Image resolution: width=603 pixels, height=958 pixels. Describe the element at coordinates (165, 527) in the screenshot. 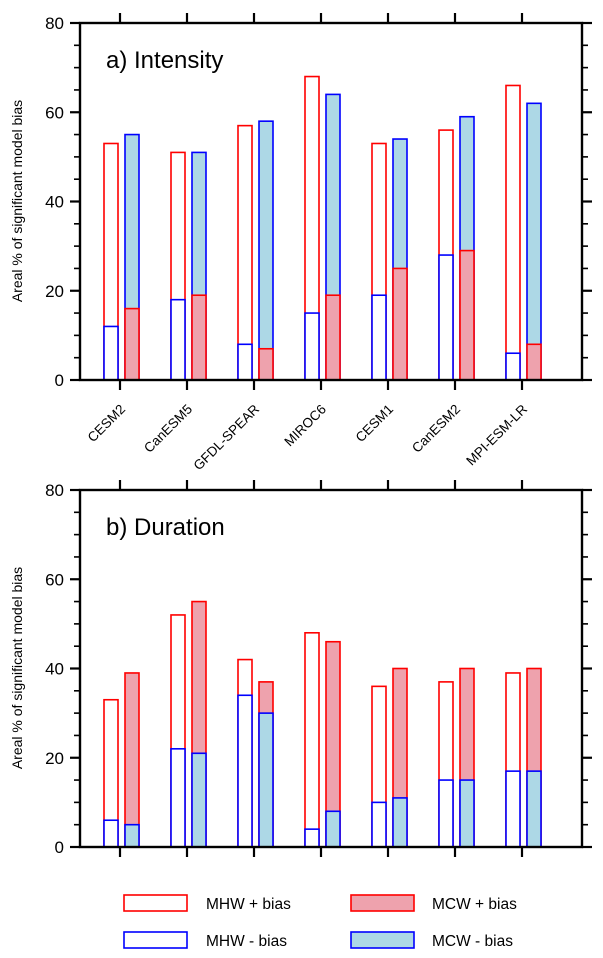

I see `panel-title-duration: b) Duration` at that location.